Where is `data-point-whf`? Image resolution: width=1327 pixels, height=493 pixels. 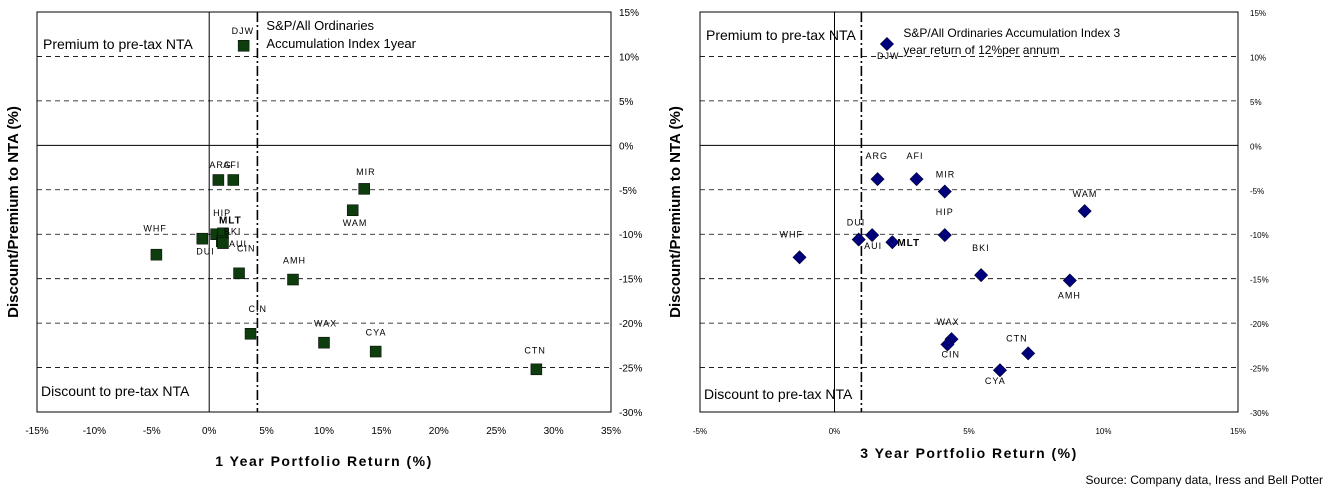
data-point-whf is located at coordinates (156, 254).